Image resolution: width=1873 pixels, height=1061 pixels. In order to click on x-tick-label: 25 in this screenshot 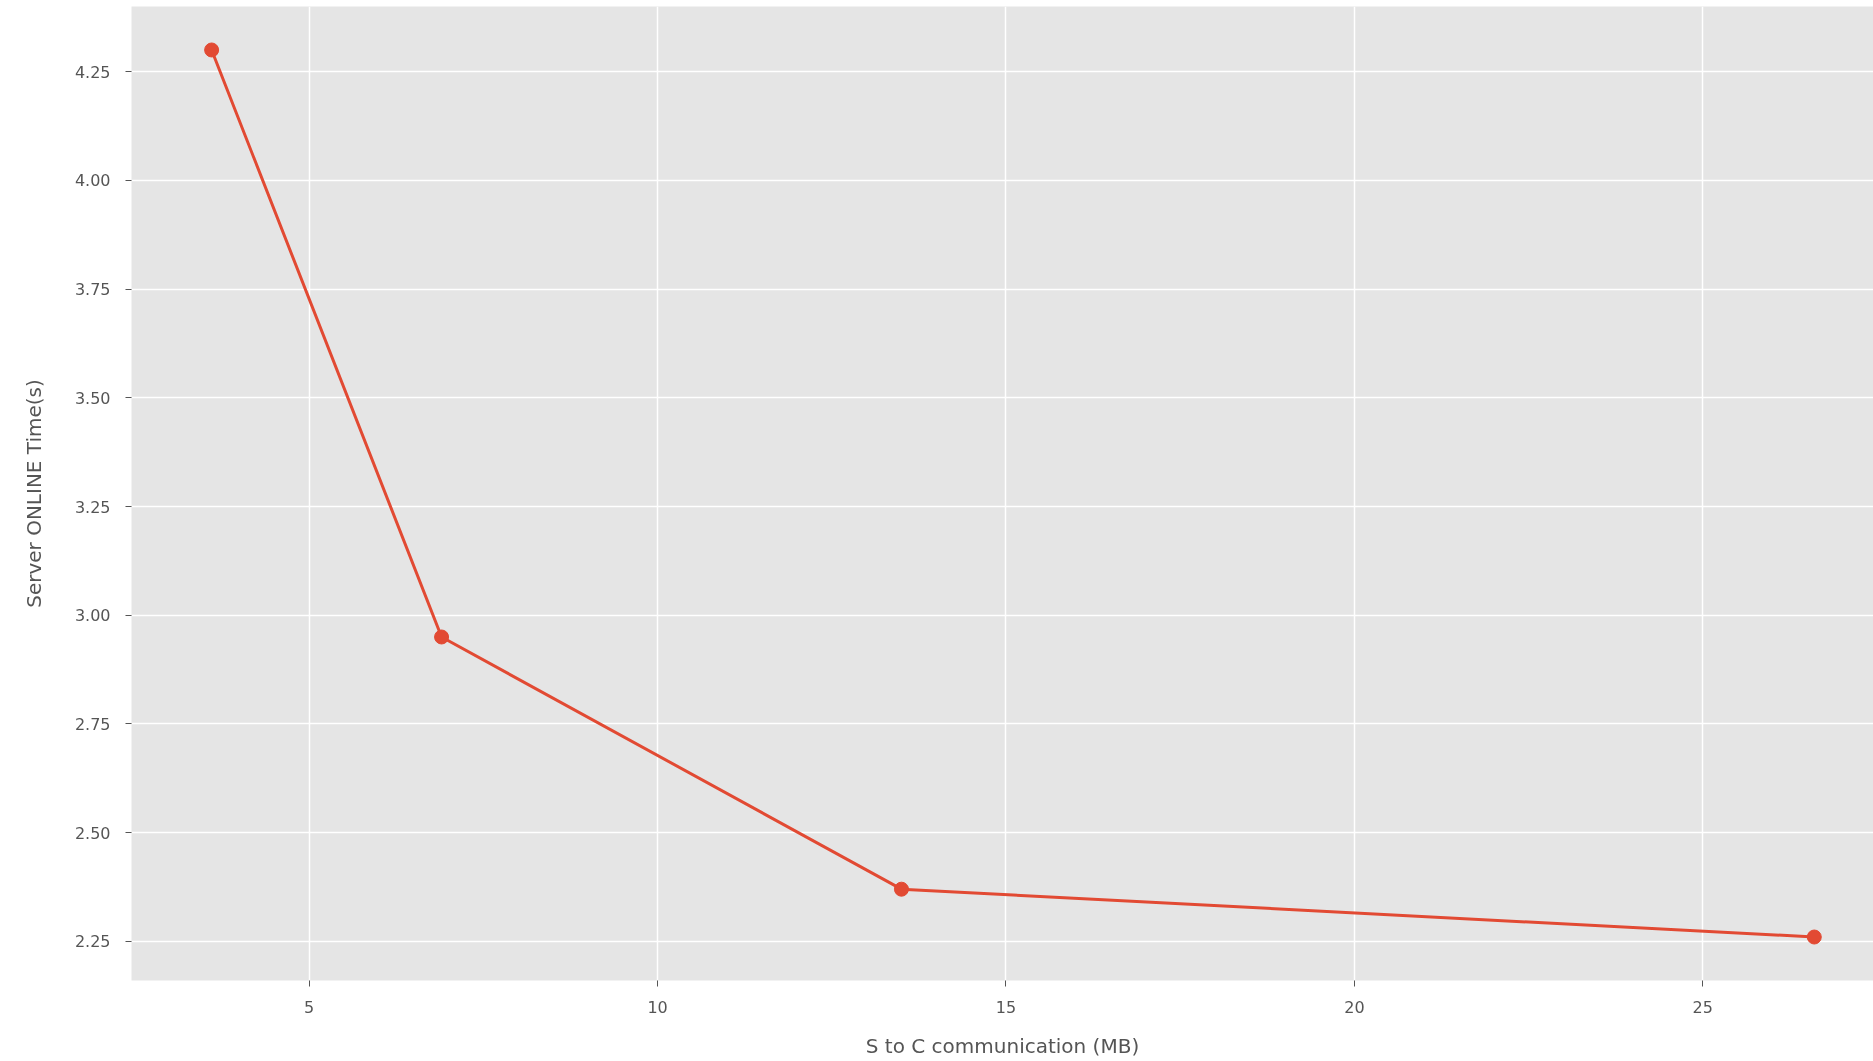, I will do `click(1702, 1007)`.